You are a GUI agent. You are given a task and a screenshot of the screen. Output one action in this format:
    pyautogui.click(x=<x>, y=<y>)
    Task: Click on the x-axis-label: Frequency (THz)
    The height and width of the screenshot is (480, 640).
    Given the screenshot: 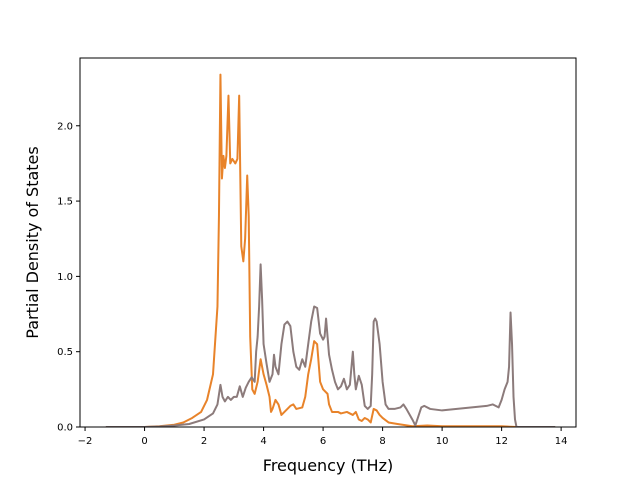 What is the action you would take?
    pyautogui.click(x=328, y=465)
    